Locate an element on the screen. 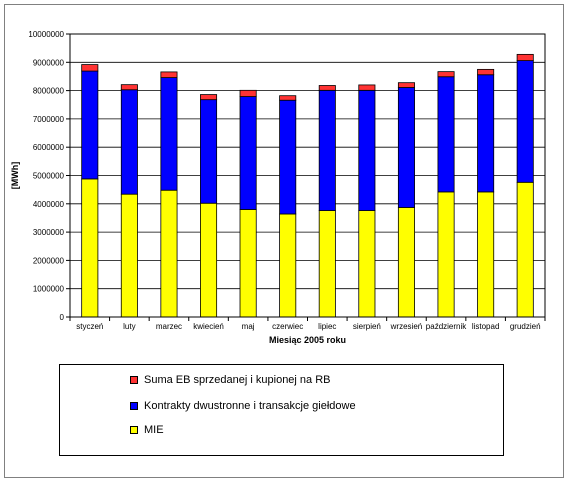 This screenshot has width=570, height=484. y-tick-label-2: 2000000 is located at coordinates (49, 260).